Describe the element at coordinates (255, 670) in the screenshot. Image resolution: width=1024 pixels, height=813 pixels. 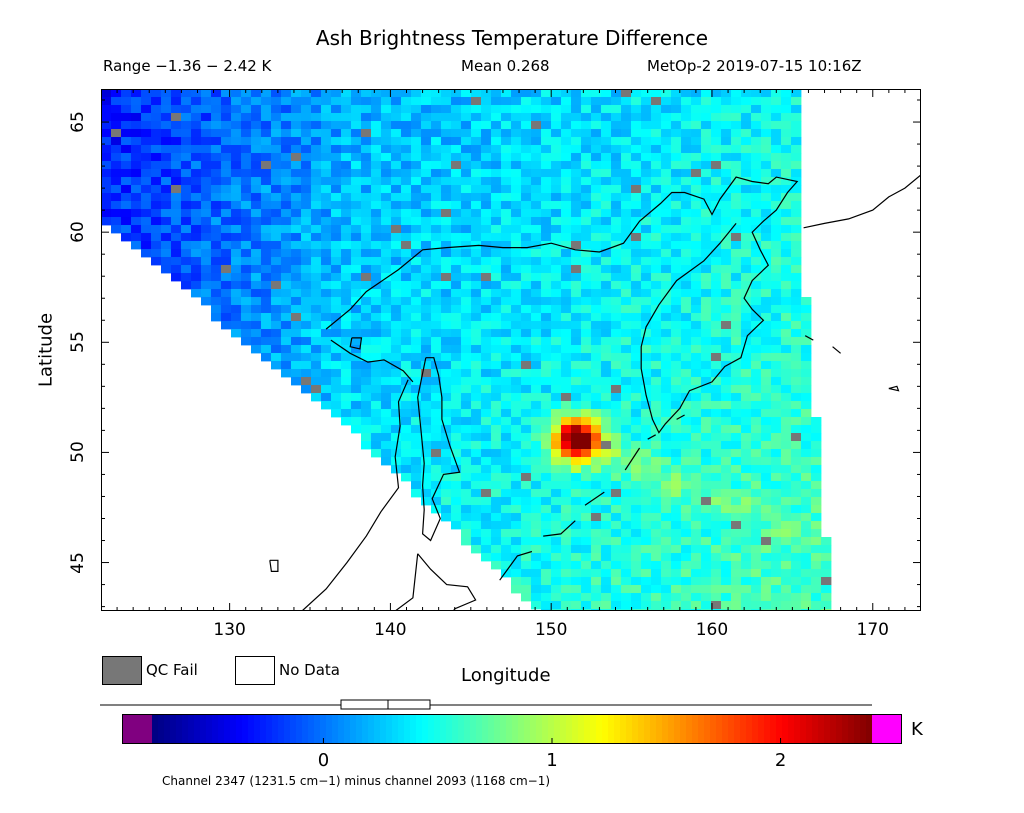
I see `no-data-swatch` at that location.